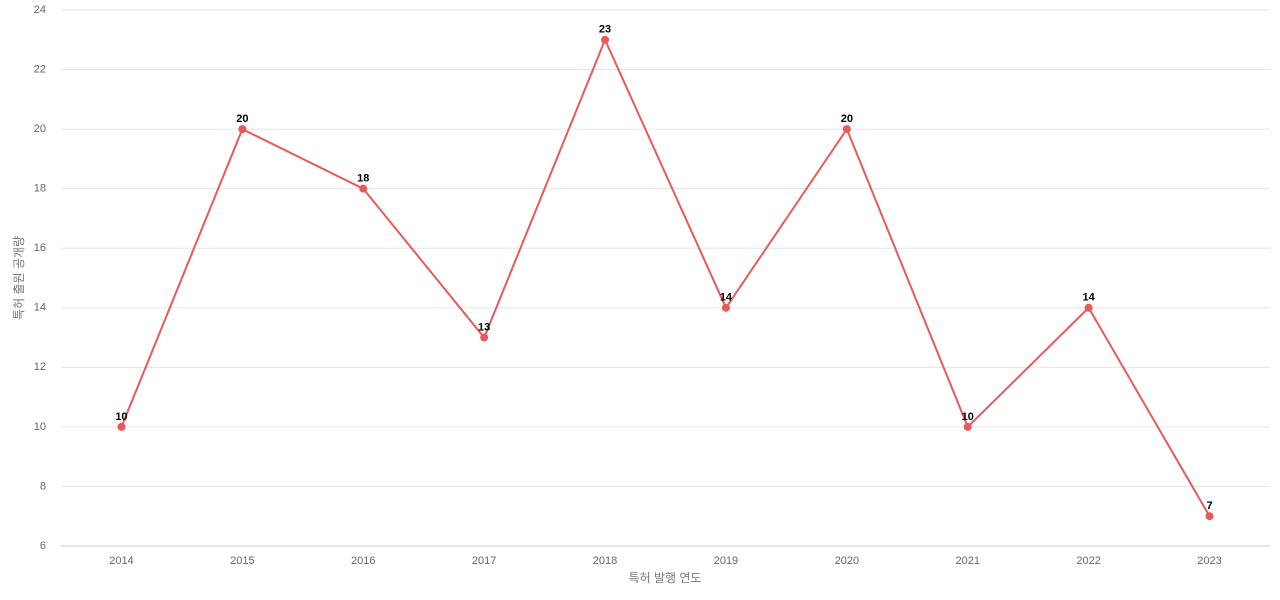 This screenshot has width=1280, height=600. Describe the element at coordinates (1088, 561) in the screenshot. I see `x-tick-label: 2022` at that location.